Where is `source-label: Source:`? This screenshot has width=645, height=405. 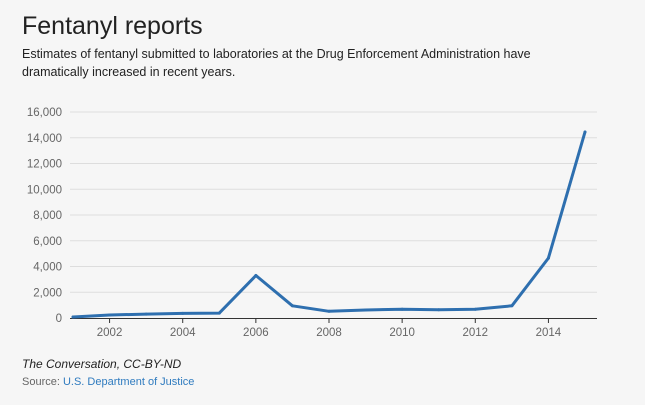 source-label: Source: is located at coordinates (42, 382).